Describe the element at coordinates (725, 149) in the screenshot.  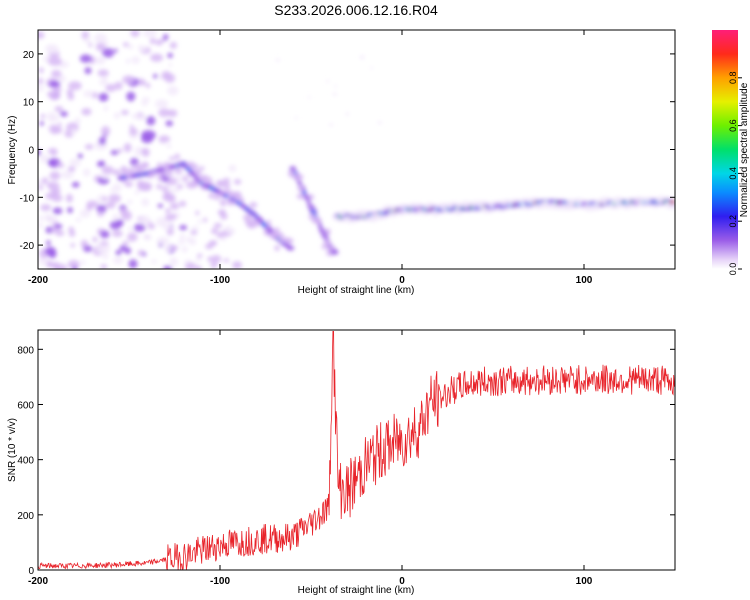
I see `colorbar-gradient` at that location.